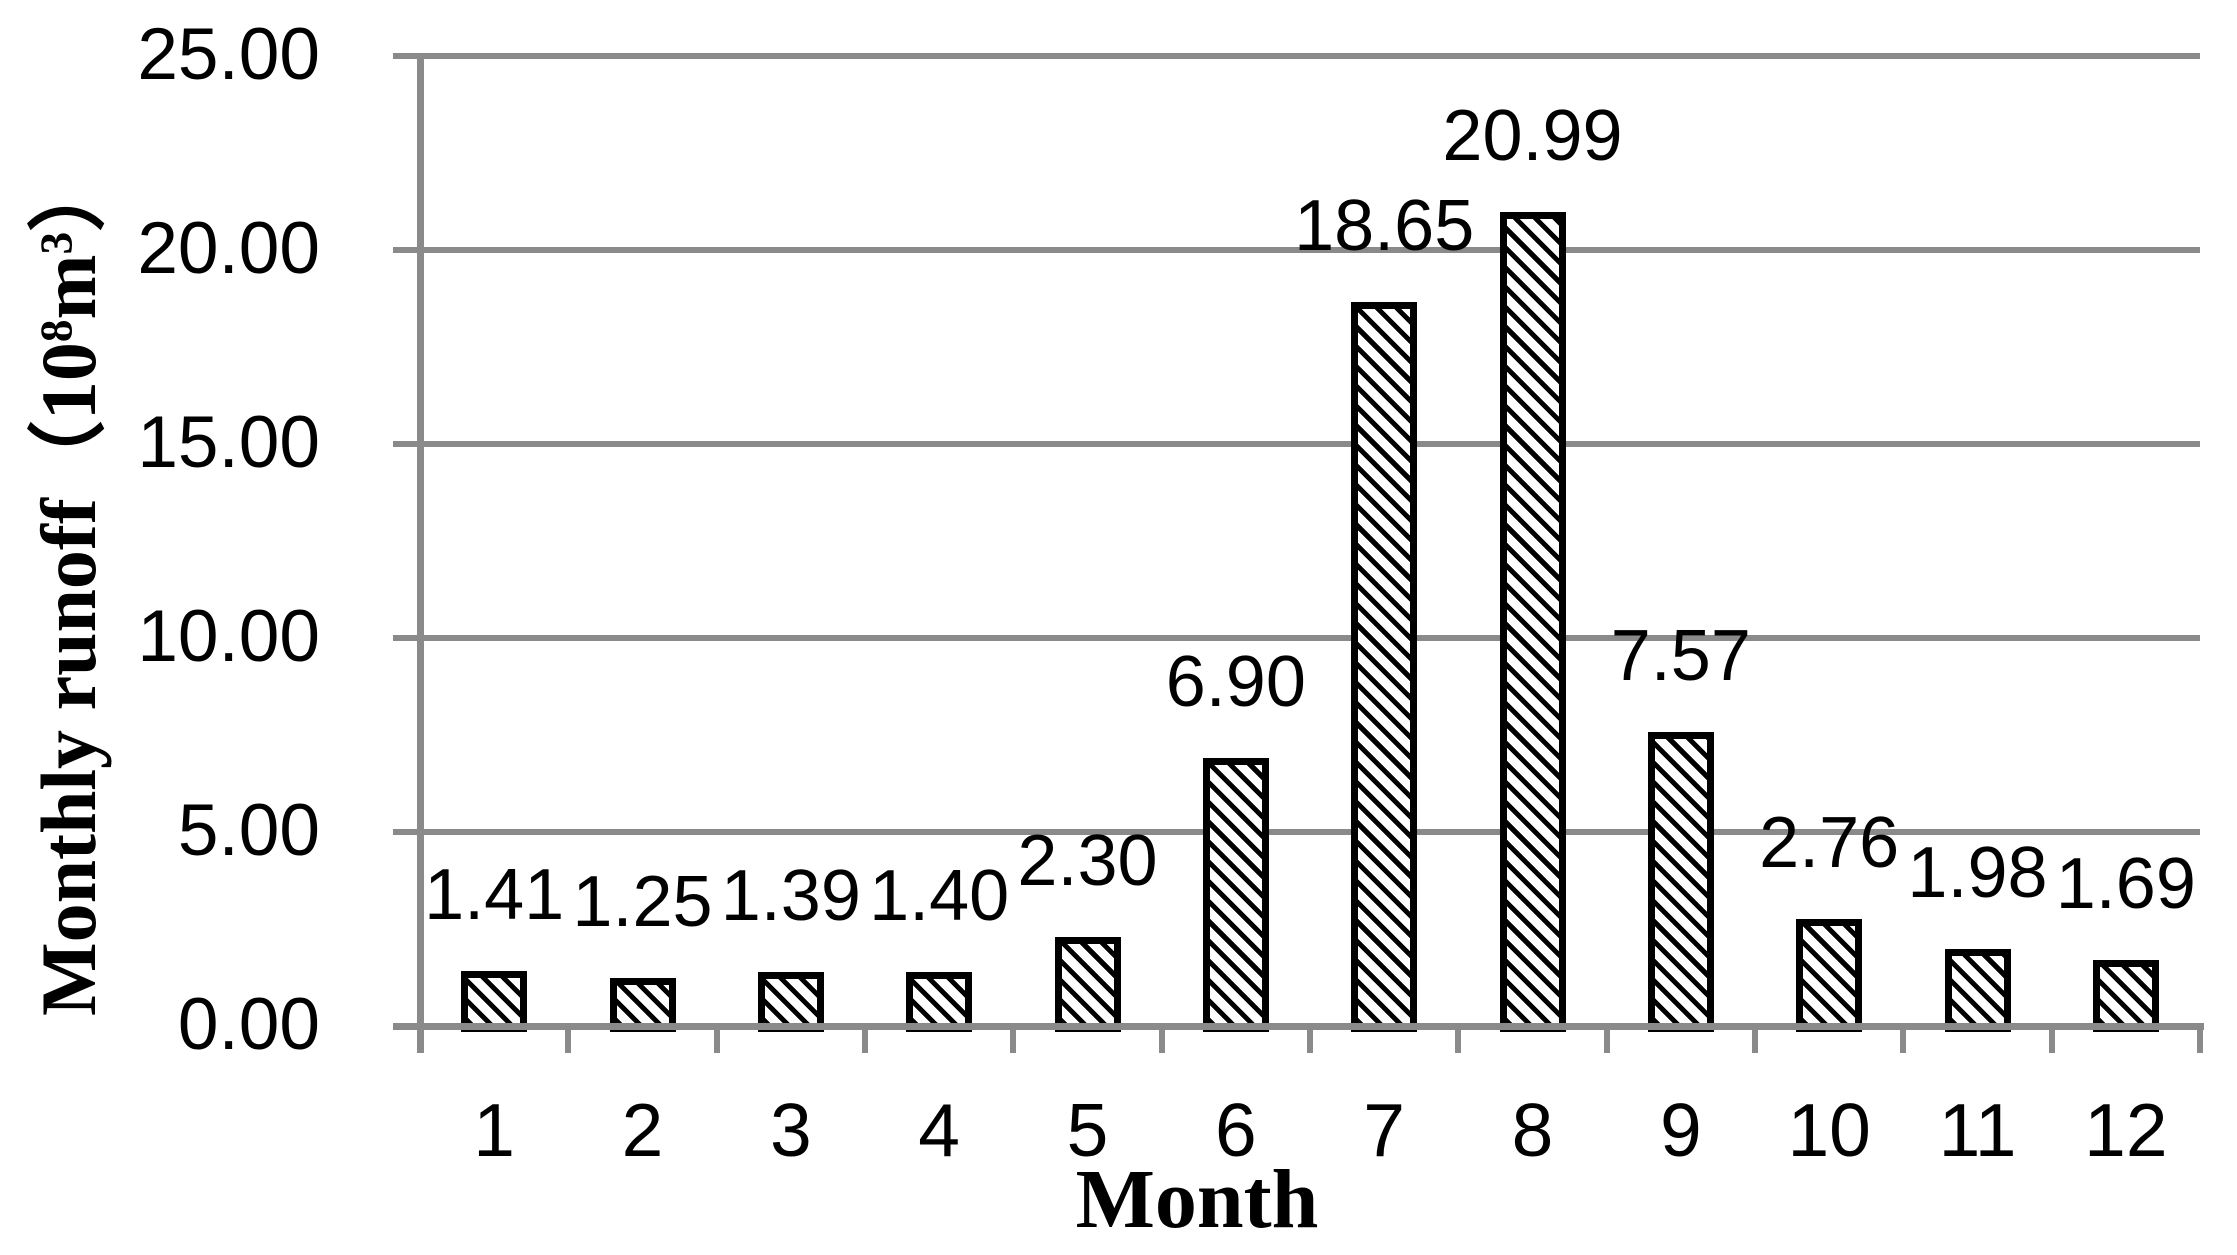  I want to click on bar-value-label: 2.30, so click(1087, 860).